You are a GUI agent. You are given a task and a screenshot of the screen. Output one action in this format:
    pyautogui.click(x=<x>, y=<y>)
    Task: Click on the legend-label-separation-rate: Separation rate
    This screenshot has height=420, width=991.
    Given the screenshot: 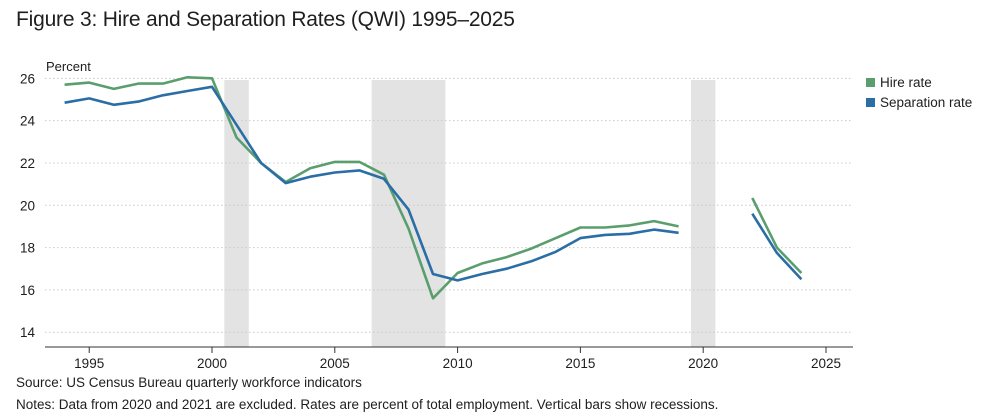 What is the action you would take?
    pyautogui.click(x=926, y=102)
    